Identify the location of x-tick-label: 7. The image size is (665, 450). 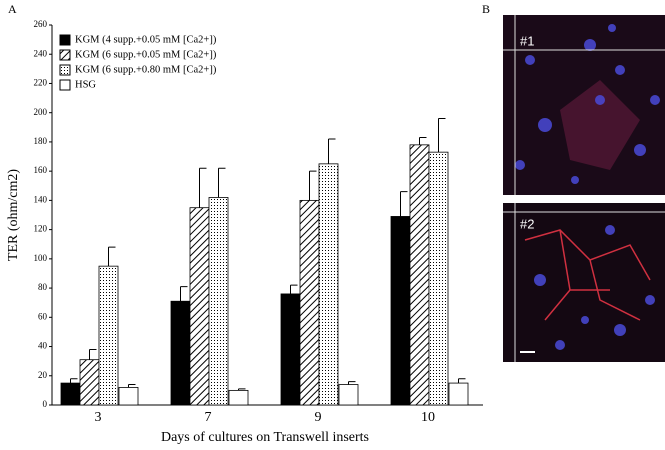
(208, 417).